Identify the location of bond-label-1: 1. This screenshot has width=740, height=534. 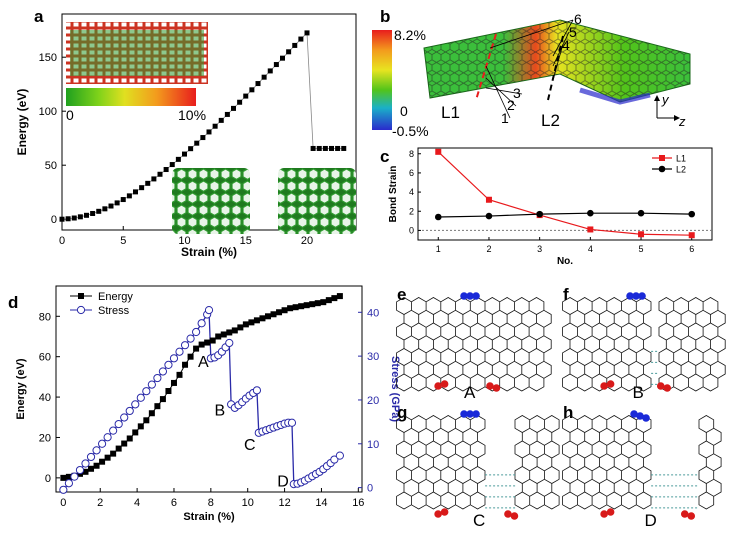
(505, 118).